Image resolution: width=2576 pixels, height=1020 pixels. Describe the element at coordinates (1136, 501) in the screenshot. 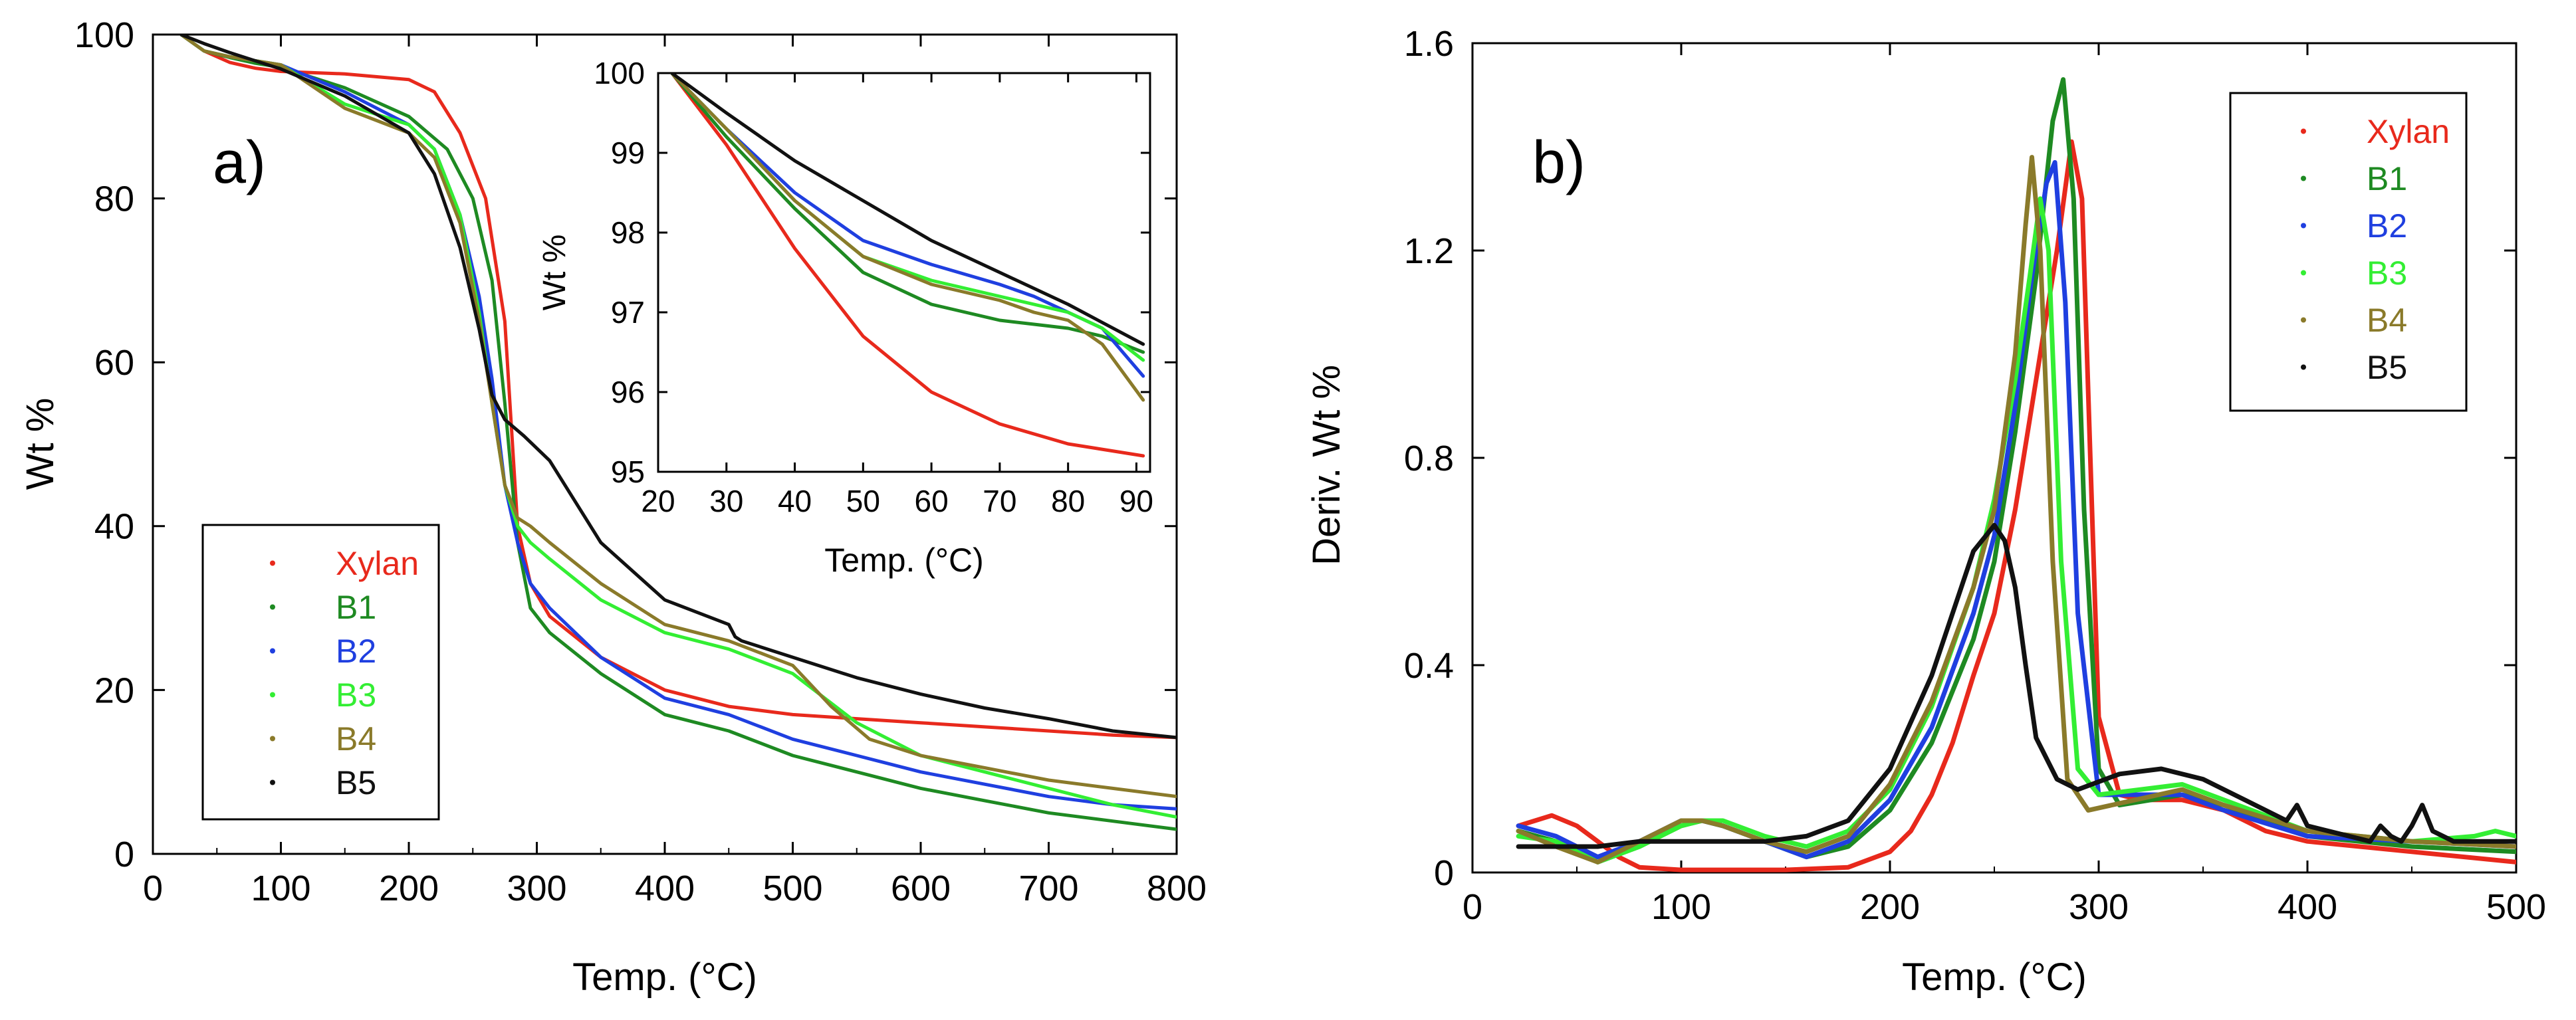

I see `x-tick-label: 90` at that location.